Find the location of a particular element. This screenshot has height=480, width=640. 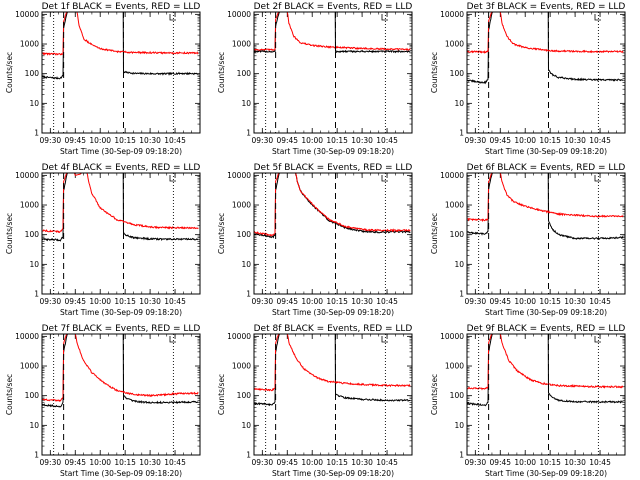

chart-title: Det 8f BLACK = Events, RED = LLD is located at coordinates (333, 329).